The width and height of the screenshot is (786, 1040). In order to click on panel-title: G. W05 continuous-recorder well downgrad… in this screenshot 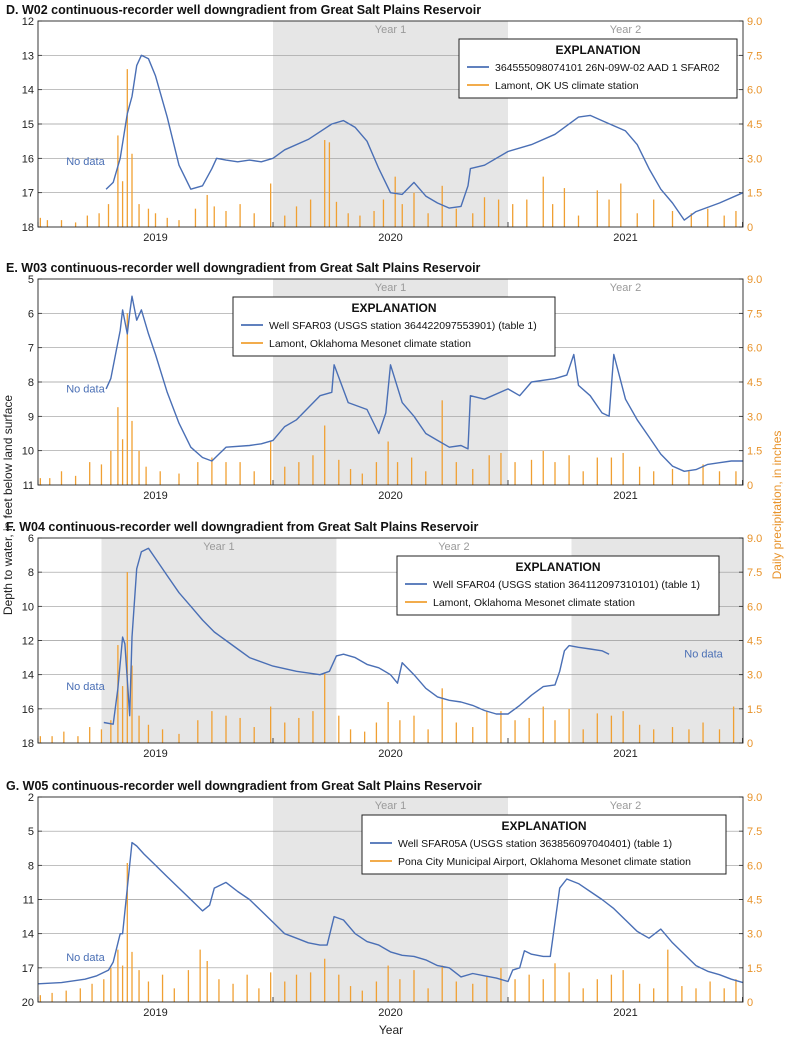, I will do `click(244, 786)`.